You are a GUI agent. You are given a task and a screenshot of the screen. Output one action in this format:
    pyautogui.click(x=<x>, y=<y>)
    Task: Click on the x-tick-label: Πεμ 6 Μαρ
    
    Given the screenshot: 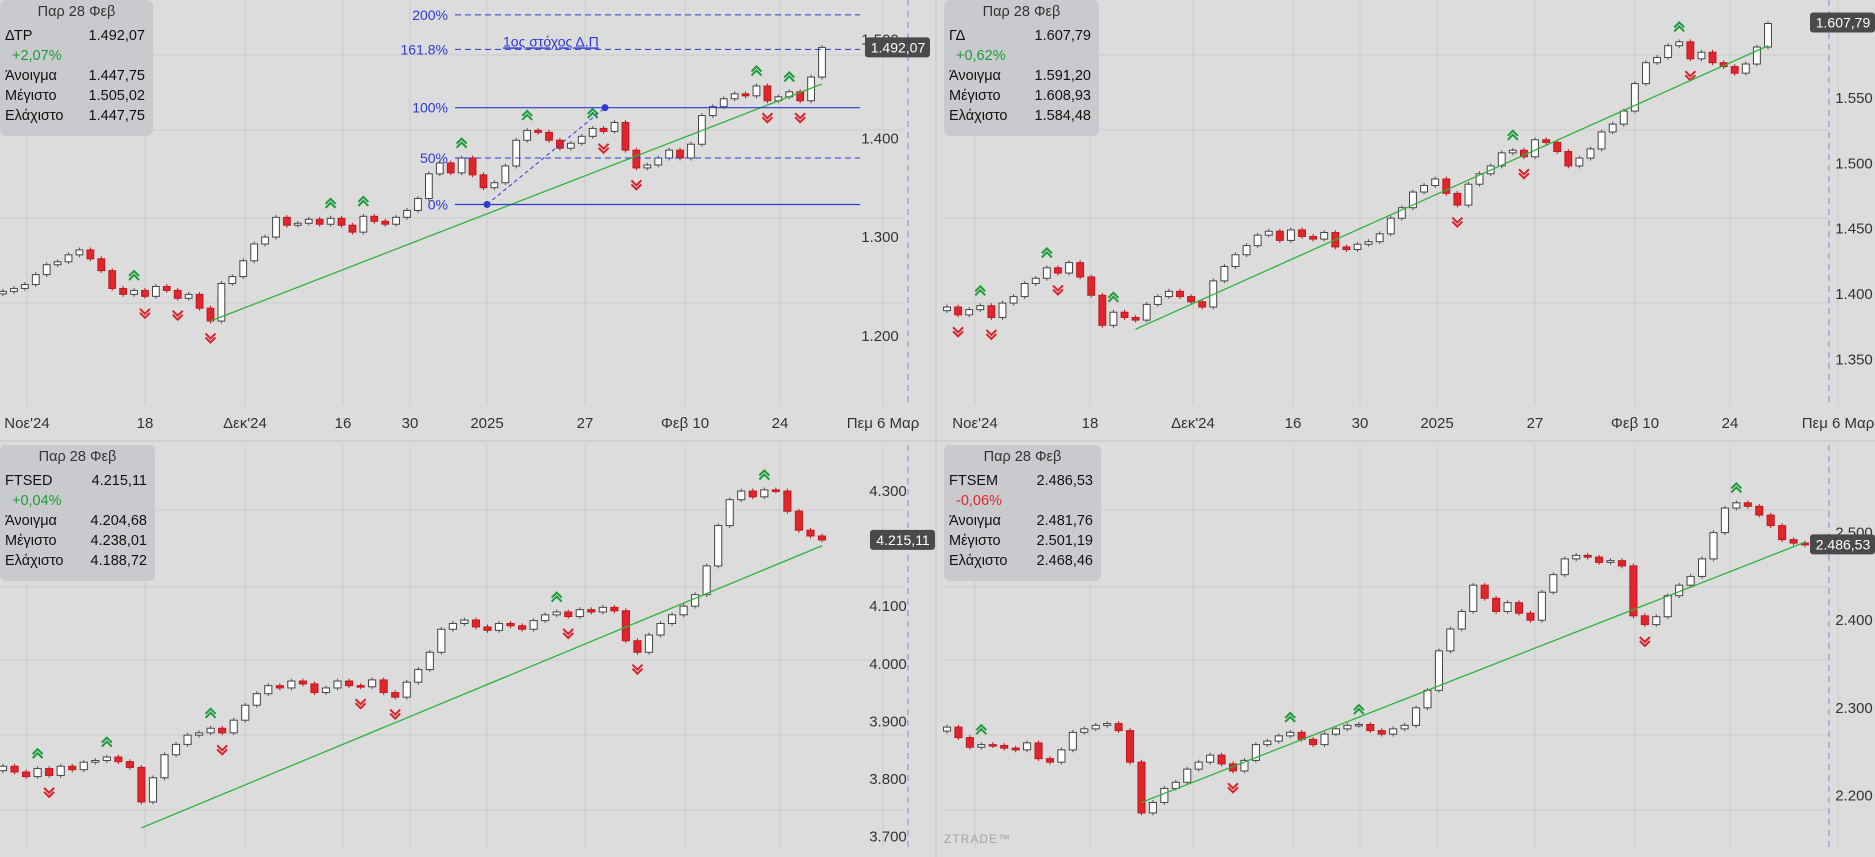 What is the action you would take?
    pyautogui.click(x=1838, y=423)
    